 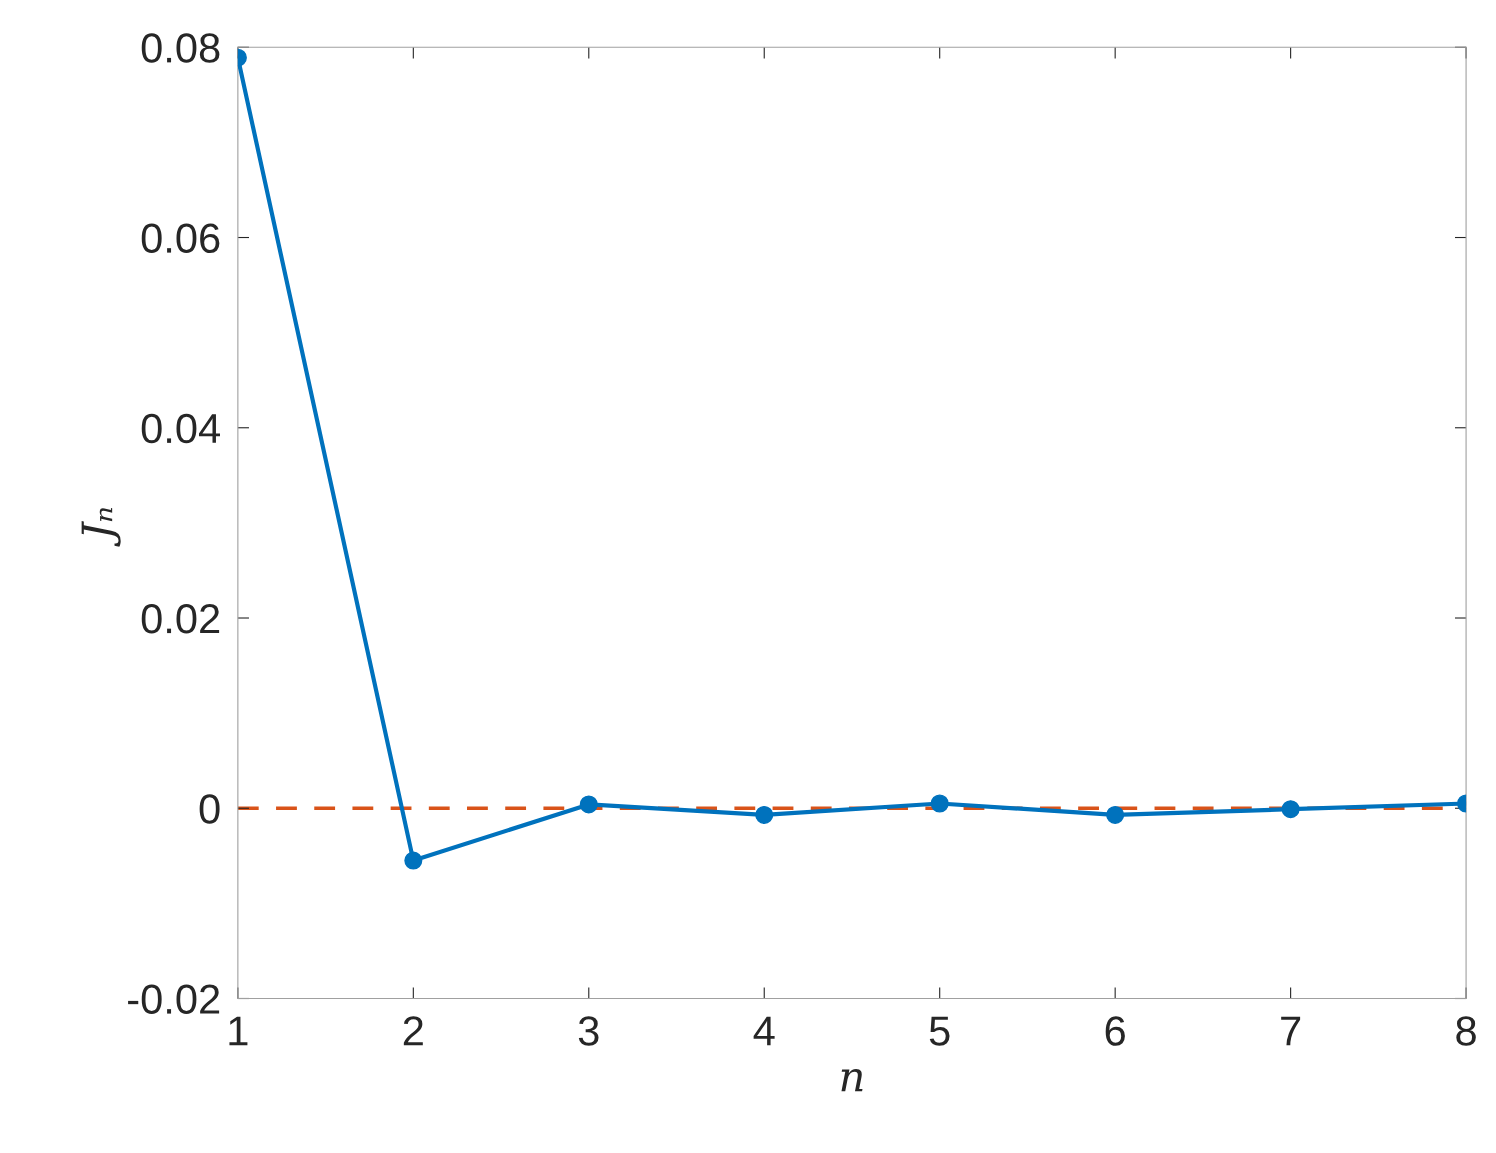 What do you see at coordinates (852, 1080) in the screenshot?
I see `x-axis-title: n` at bounding box center [852, 1080].